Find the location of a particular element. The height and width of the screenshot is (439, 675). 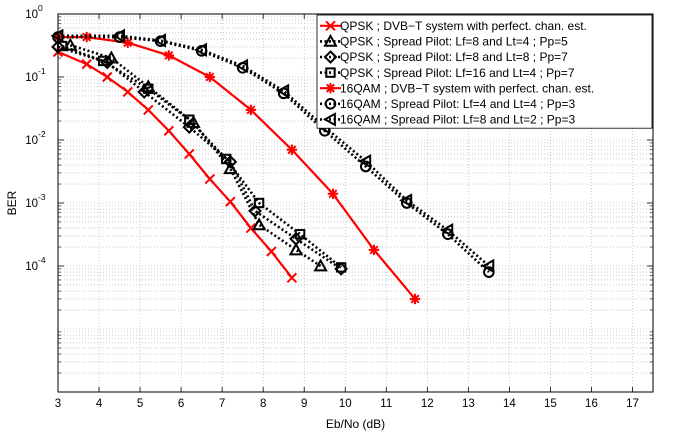

x-tick-label: 16 is located at coordinates (591, 404).